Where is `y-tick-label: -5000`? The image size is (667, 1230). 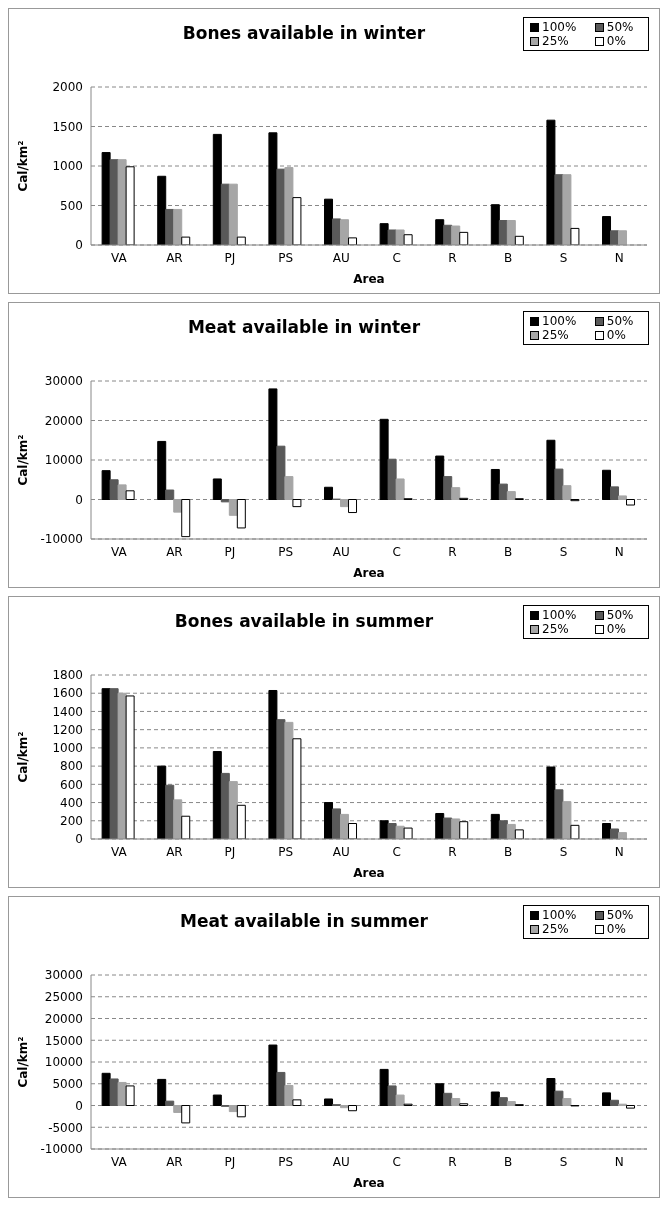 y-tick-label: -5000 is located at coordinates (65, 1127).